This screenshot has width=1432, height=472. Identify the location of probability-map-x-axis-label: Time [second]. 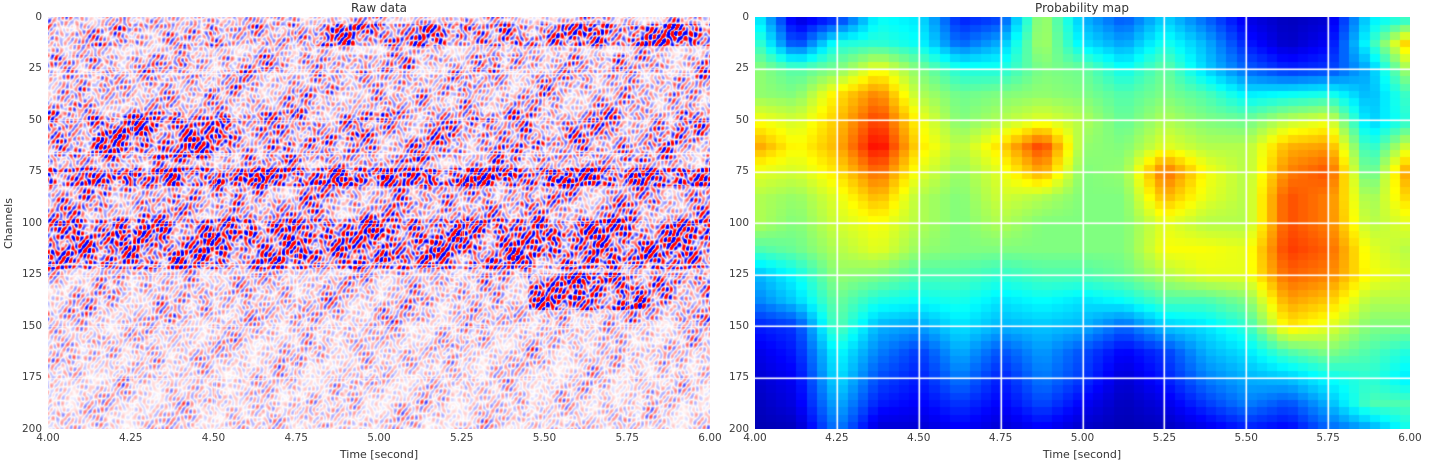
(1082, 454).